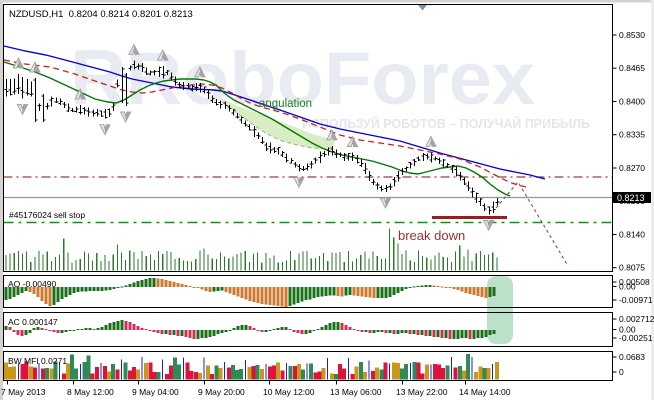 Image resolution: width=654 pixels, height=400 pixels. I want to click on svg-text: 13 May 06:00, so click(356, 392).